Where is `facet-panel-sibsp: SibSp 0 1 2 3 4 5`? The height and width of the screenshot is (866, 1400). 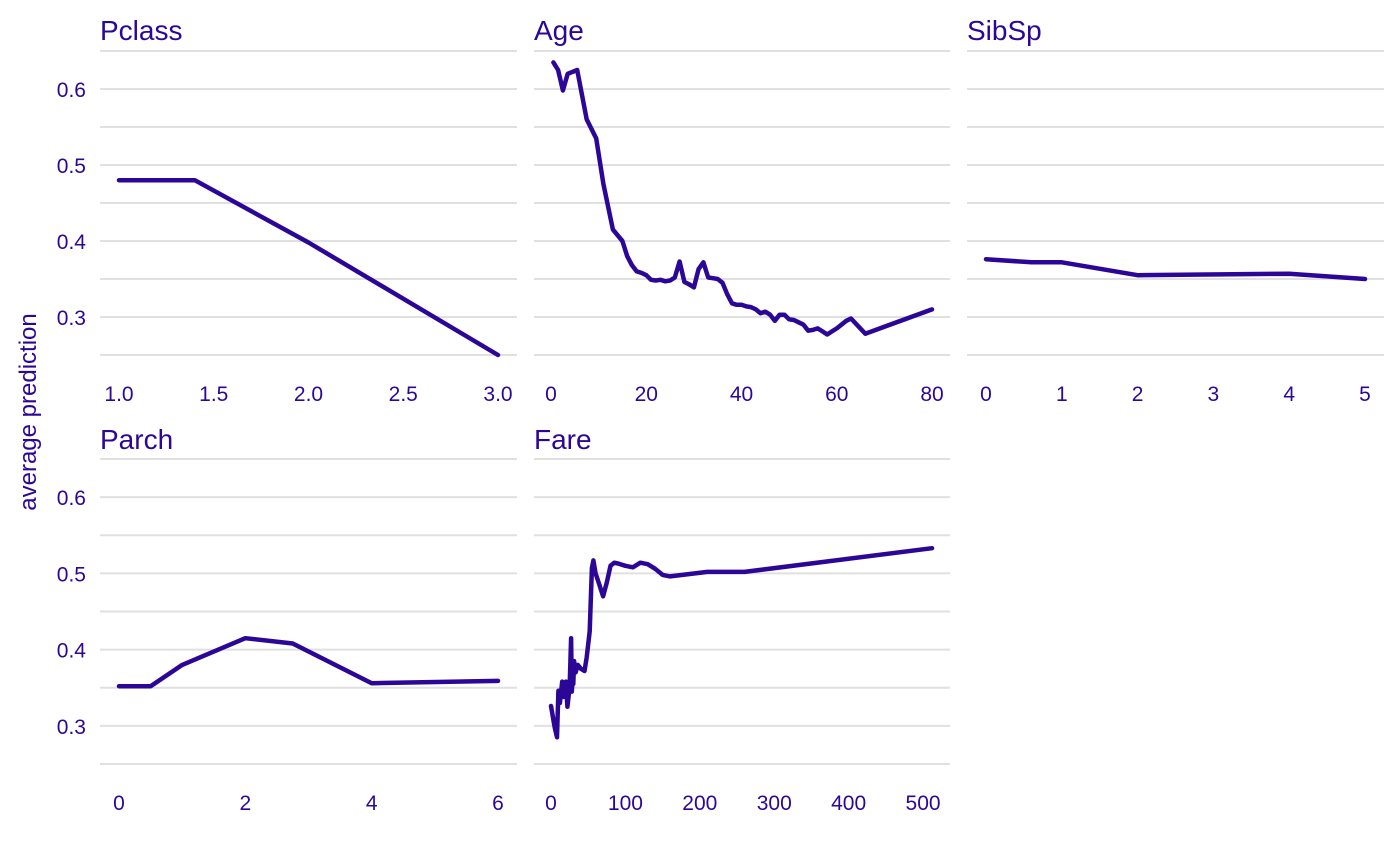 facet-panel-sibsp: SibSp 0 1 2 3 4 5 is located at coordinates (1175, 210).